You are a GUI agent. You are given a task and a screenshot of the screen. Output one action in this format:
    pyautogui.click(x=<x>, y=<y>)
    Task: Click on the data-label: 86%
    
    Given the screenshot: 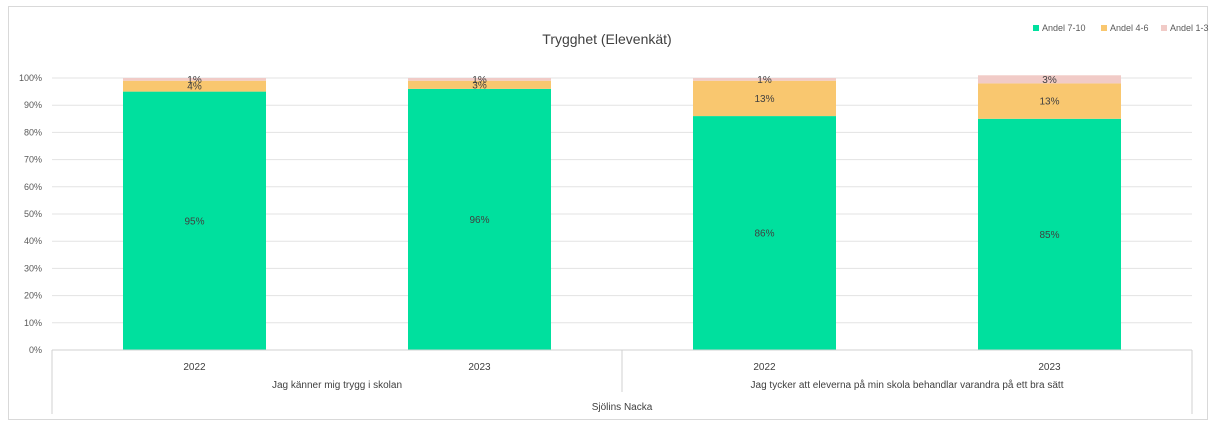 What is the action you would take?
    pyautogui.click(x=764, y=234)
    